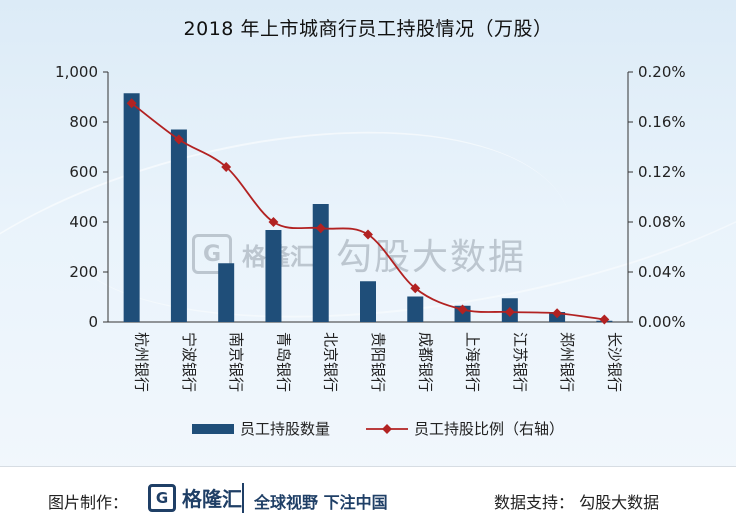  I want to click on x-tick-label: 北京银行, so click(331, 362).